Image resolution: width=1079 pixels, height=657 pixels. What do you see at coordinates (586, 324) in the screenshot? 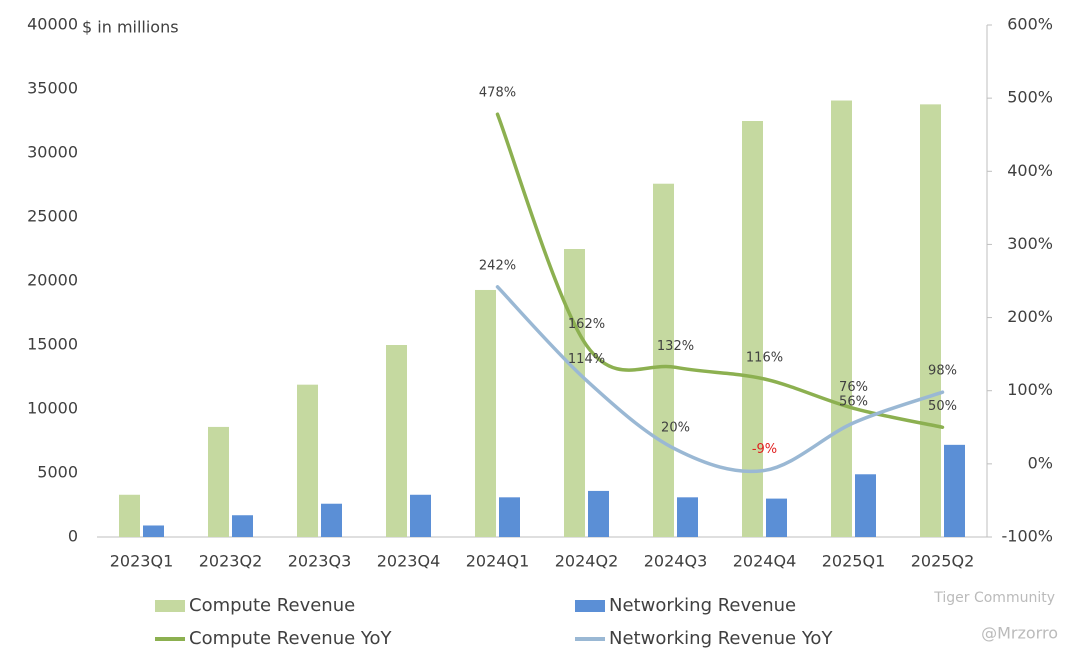
I see `data-label: 162%` at bounding box center [586, 324].